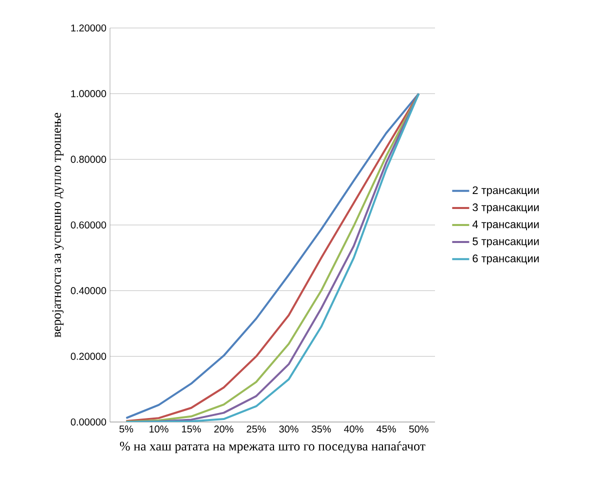 The width and height of the screenshot is (603, 492). Describe the element at coordinates (88, 159) in the screenshot. I see `y-tick-label: 0.80000` at that location.